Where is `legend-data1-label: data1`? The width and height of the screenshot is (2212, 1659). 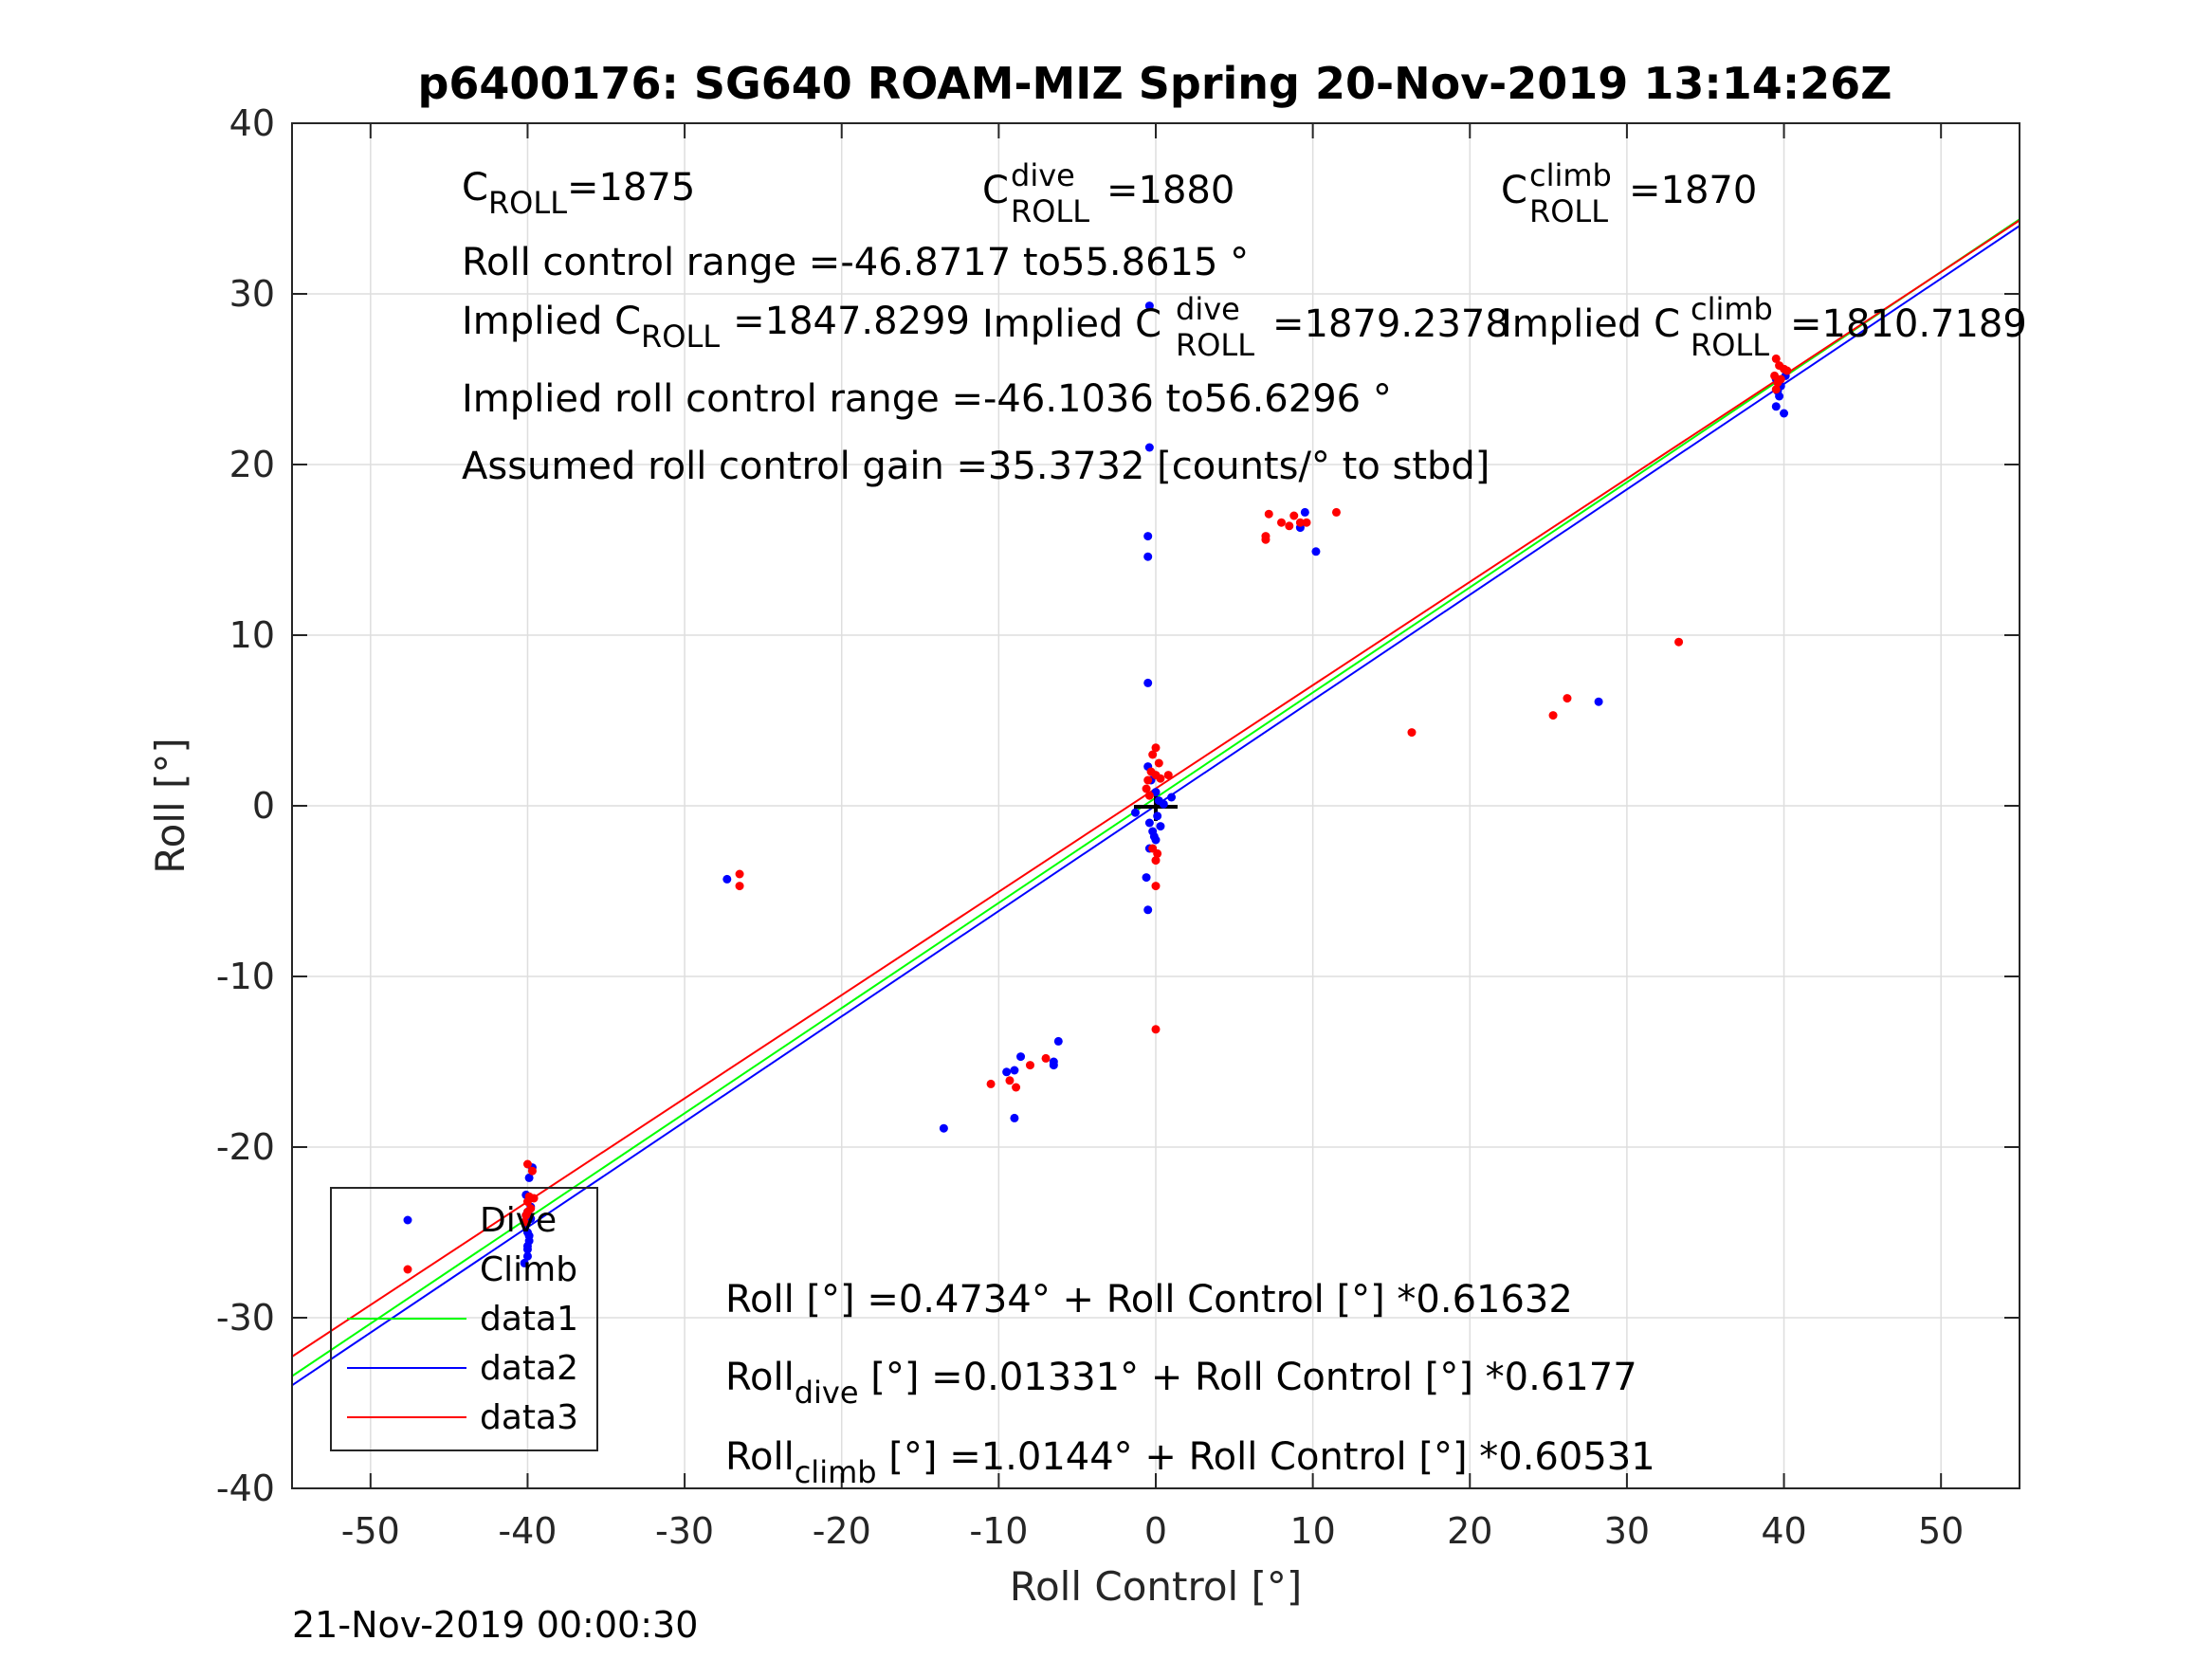
legend-data1-label: data1 is located at coordinates (529, 1319).